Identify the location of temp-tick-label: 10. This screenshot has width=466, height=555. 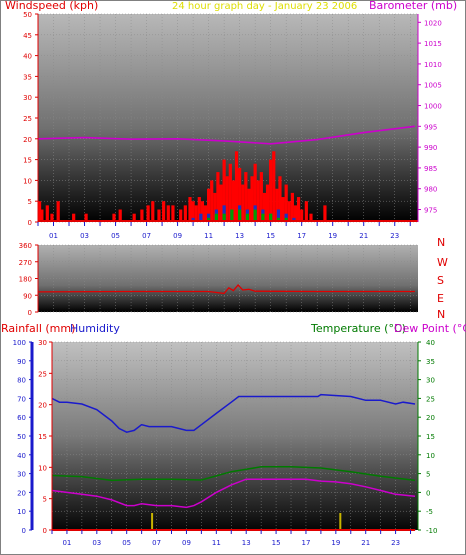
(430, 456).